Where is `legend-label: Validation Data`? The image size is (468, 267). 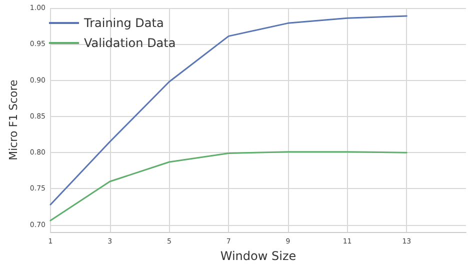
legend-label: Validation Data is located at coordinates (130, 43).